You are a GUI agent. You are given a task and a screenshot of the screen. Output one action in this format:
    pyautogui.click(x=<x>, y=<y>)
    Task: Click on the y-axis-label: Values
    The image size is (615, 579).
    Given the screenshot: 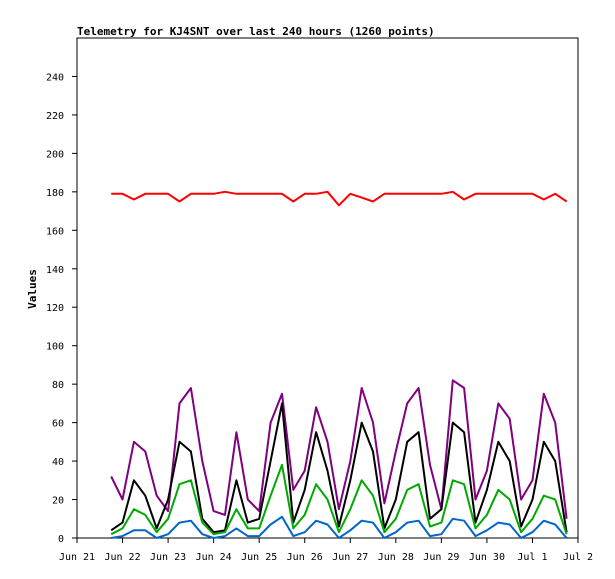 What is the action you would take?
    pyautogui.click(x=32, y=289)
    